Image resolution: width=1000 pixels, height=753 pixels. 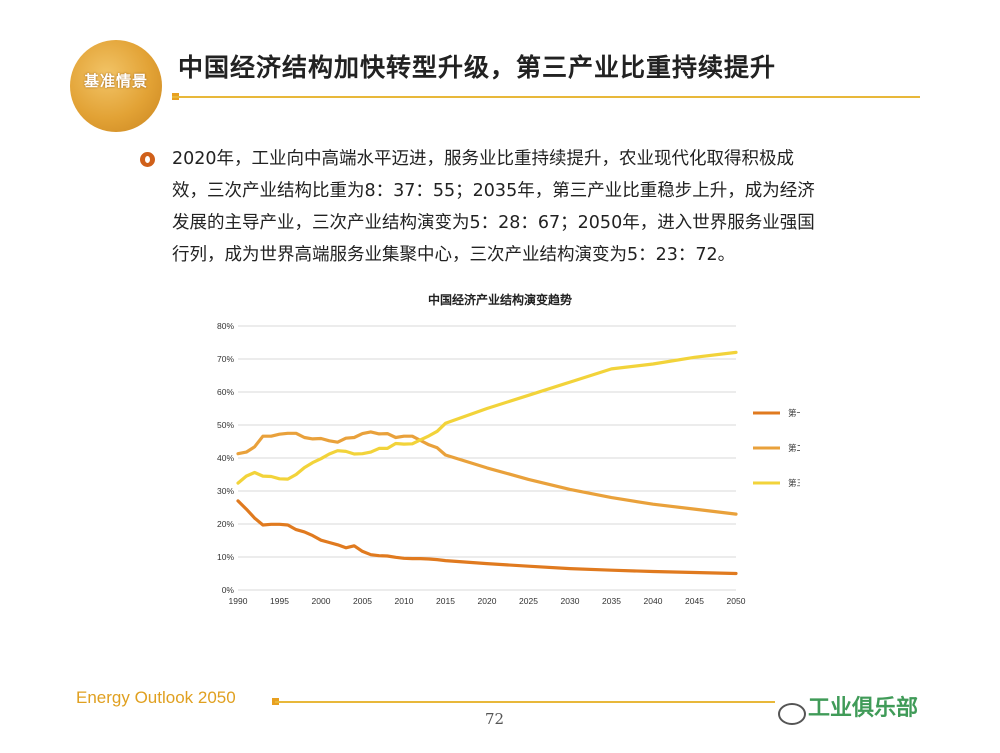 What do you see at coordinates (863, 708) in the screenshot?
I see `watermark-text: 工业俱乐部` at bounding box center [863, 708].